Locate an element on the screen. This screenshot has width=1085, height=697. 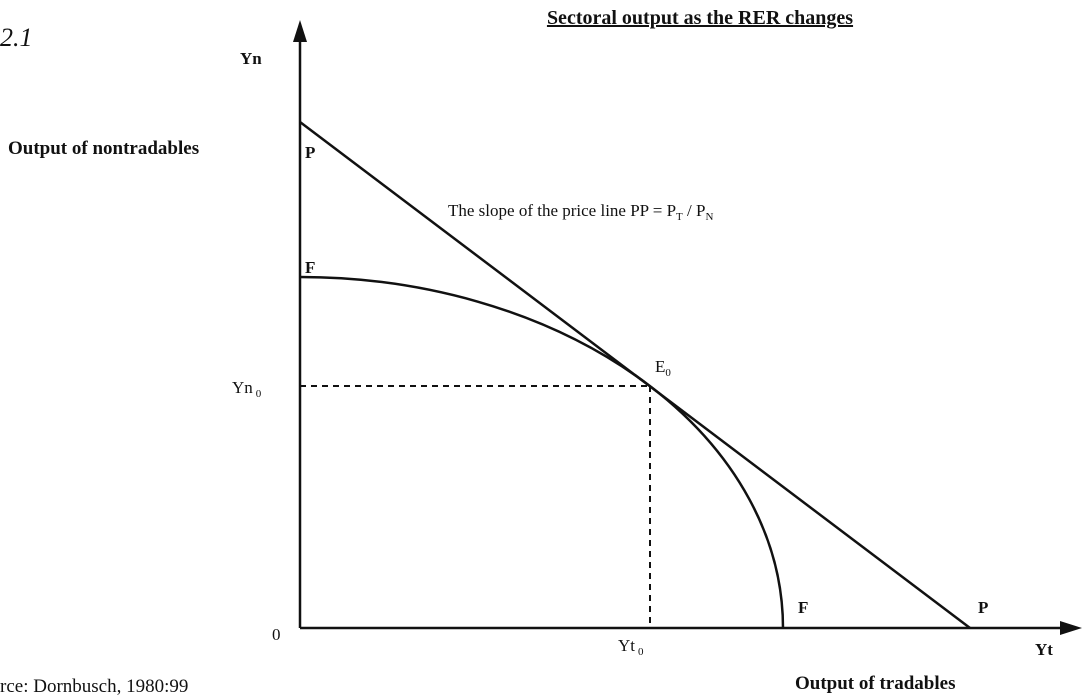
y-axis-label: Yn is located at coordinates (251, 58).